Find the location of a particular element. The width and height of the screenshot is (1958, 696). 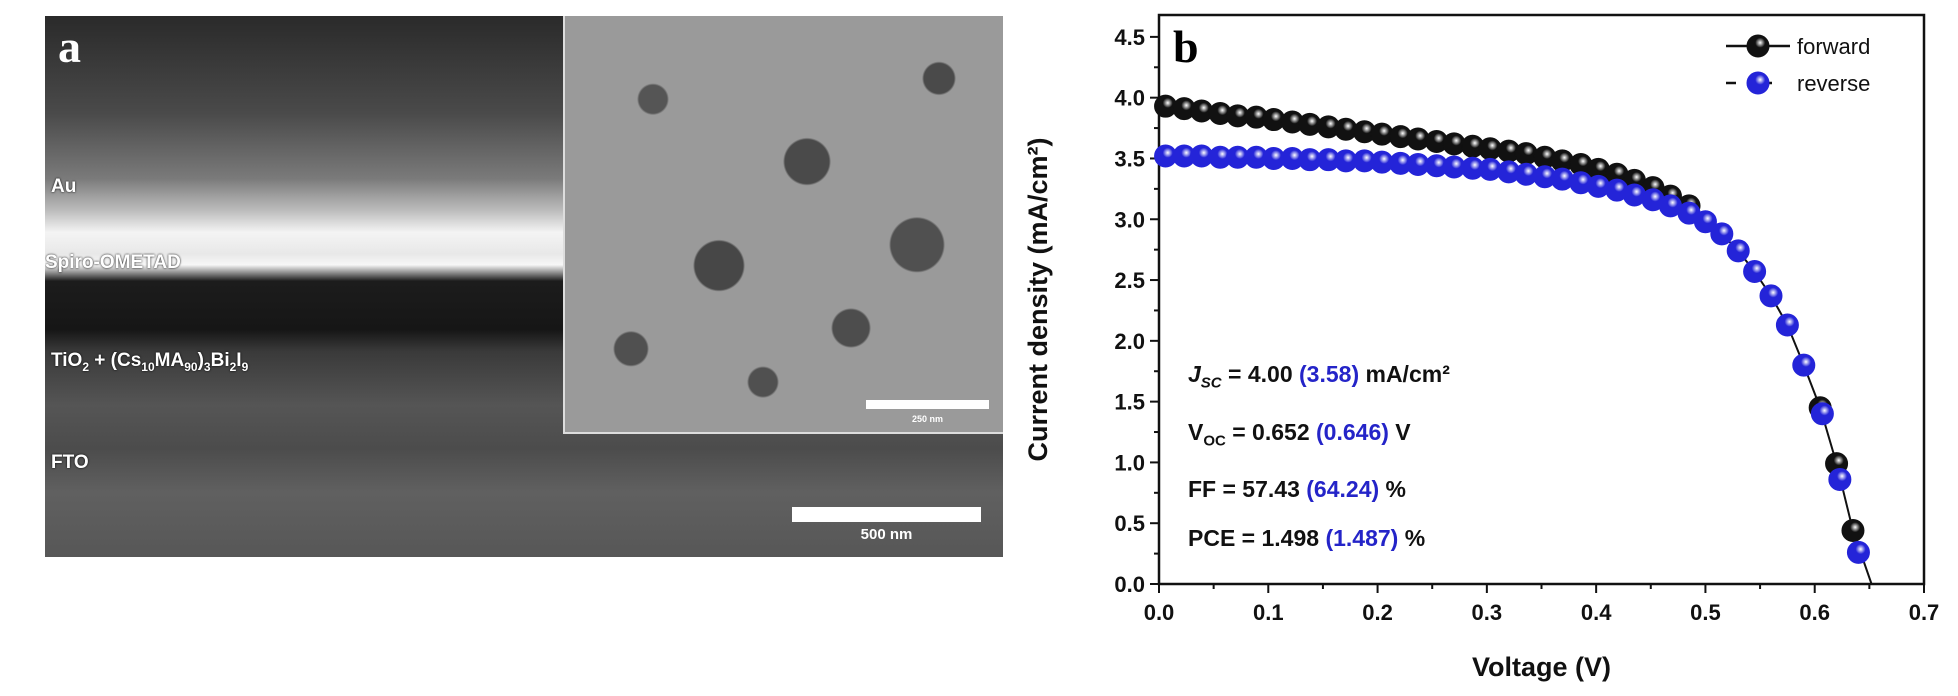

y-tick-label: 1.0 is located at coordinates (1129, 462).